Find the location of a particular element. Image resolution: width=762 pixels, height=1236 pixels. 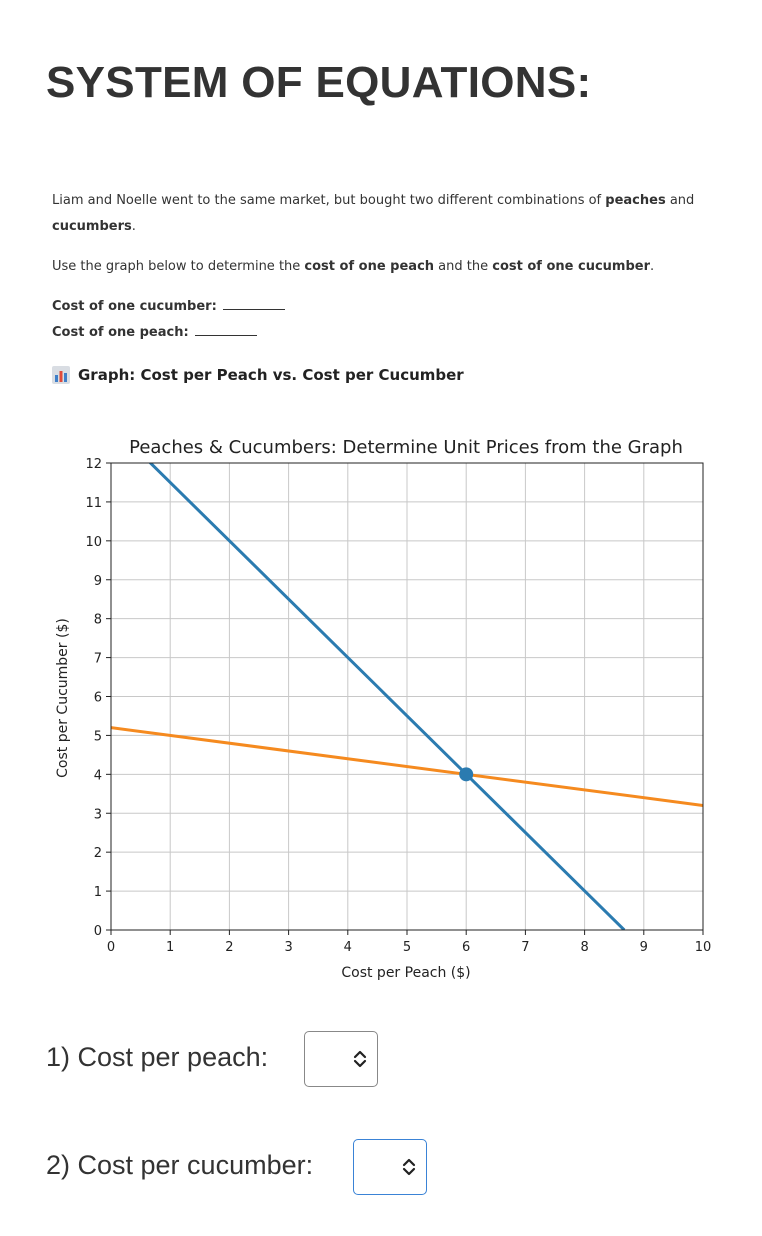

y-tick-label: 0 is located at coordinates (98, 931).